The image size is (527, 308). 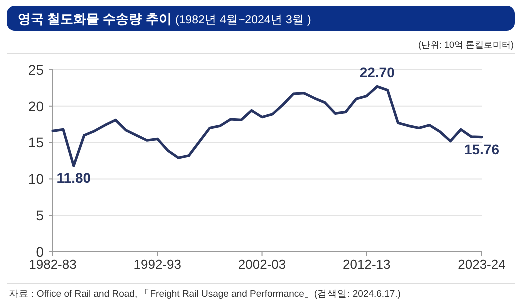 What do you see at coordinates (466, 45) in the screenshot?
I see `chart-subtitle: (단위: 10억 톤킬로미터)` at bounding box center [466, 45].